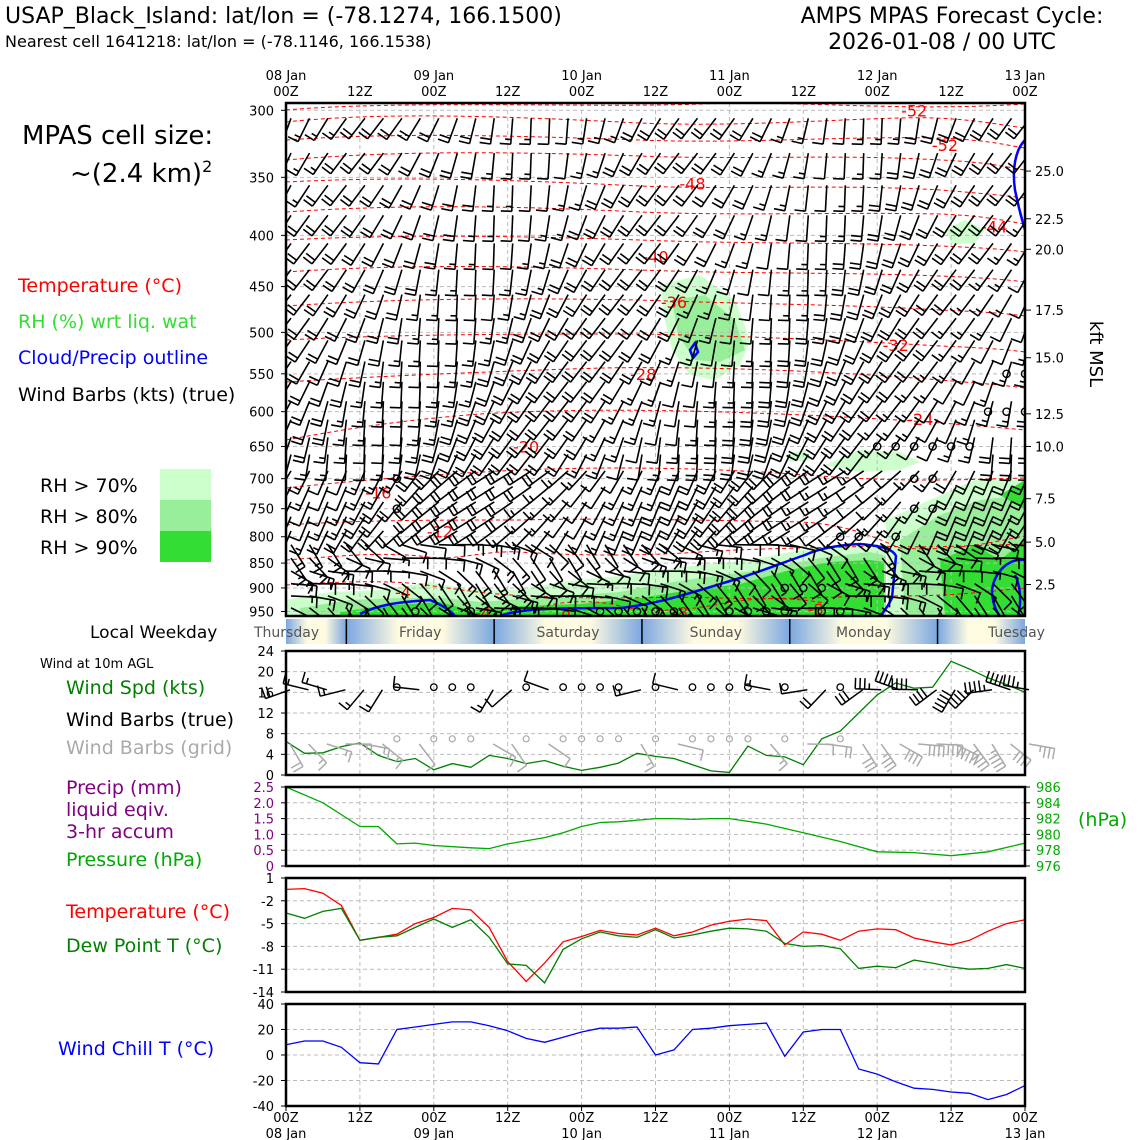 This screenshot has height=1140, width=1140. What do you see at coordinates (113, 358) in the screenshot?
I see `legend-cloud-outline: Cloud/Precip outline` at bounding box center [113, 358].